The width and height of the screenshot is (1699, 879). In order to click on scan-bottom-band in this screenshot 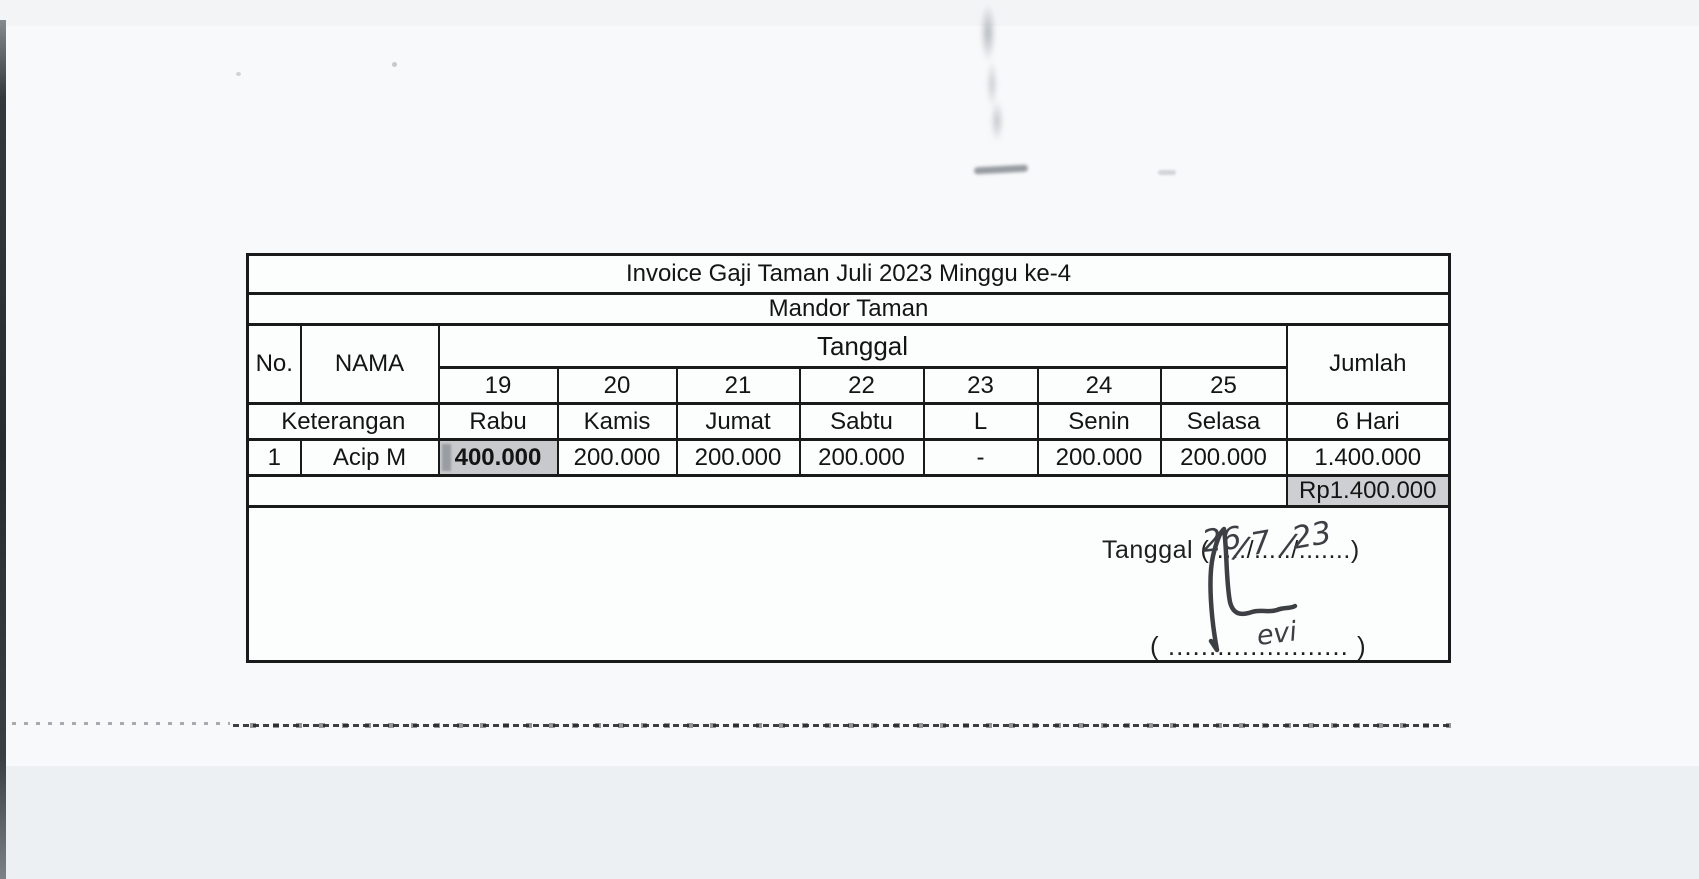, I will do `click(849, 822)`.